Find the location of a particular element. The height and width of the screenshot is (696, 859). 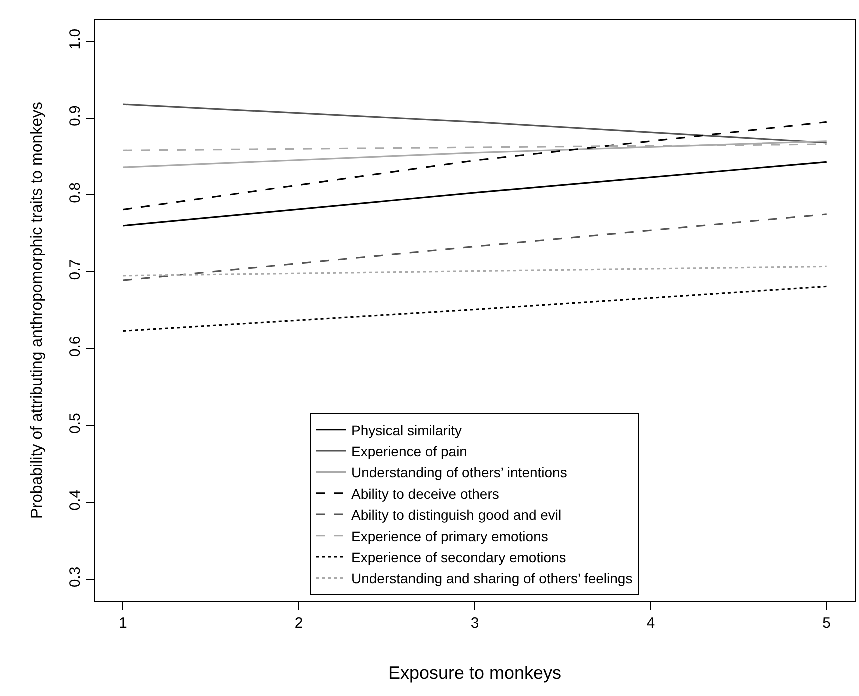

y-tick-label: 0.3 is located at coordinates (75, 577).